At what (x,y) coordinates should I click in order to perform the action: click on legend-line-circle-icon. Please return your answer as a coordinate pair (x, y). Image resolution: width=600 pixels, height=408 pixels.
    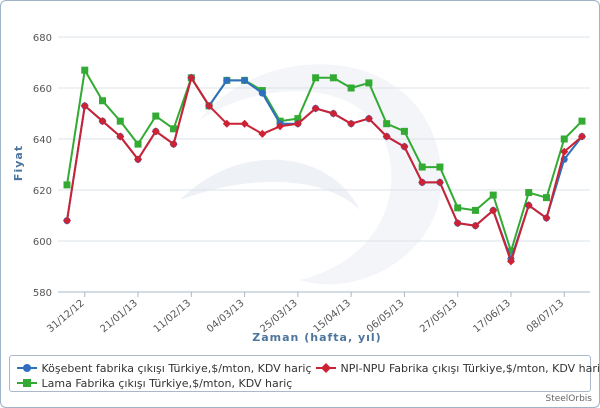
    Looking at the image, I should click on (27, 368).